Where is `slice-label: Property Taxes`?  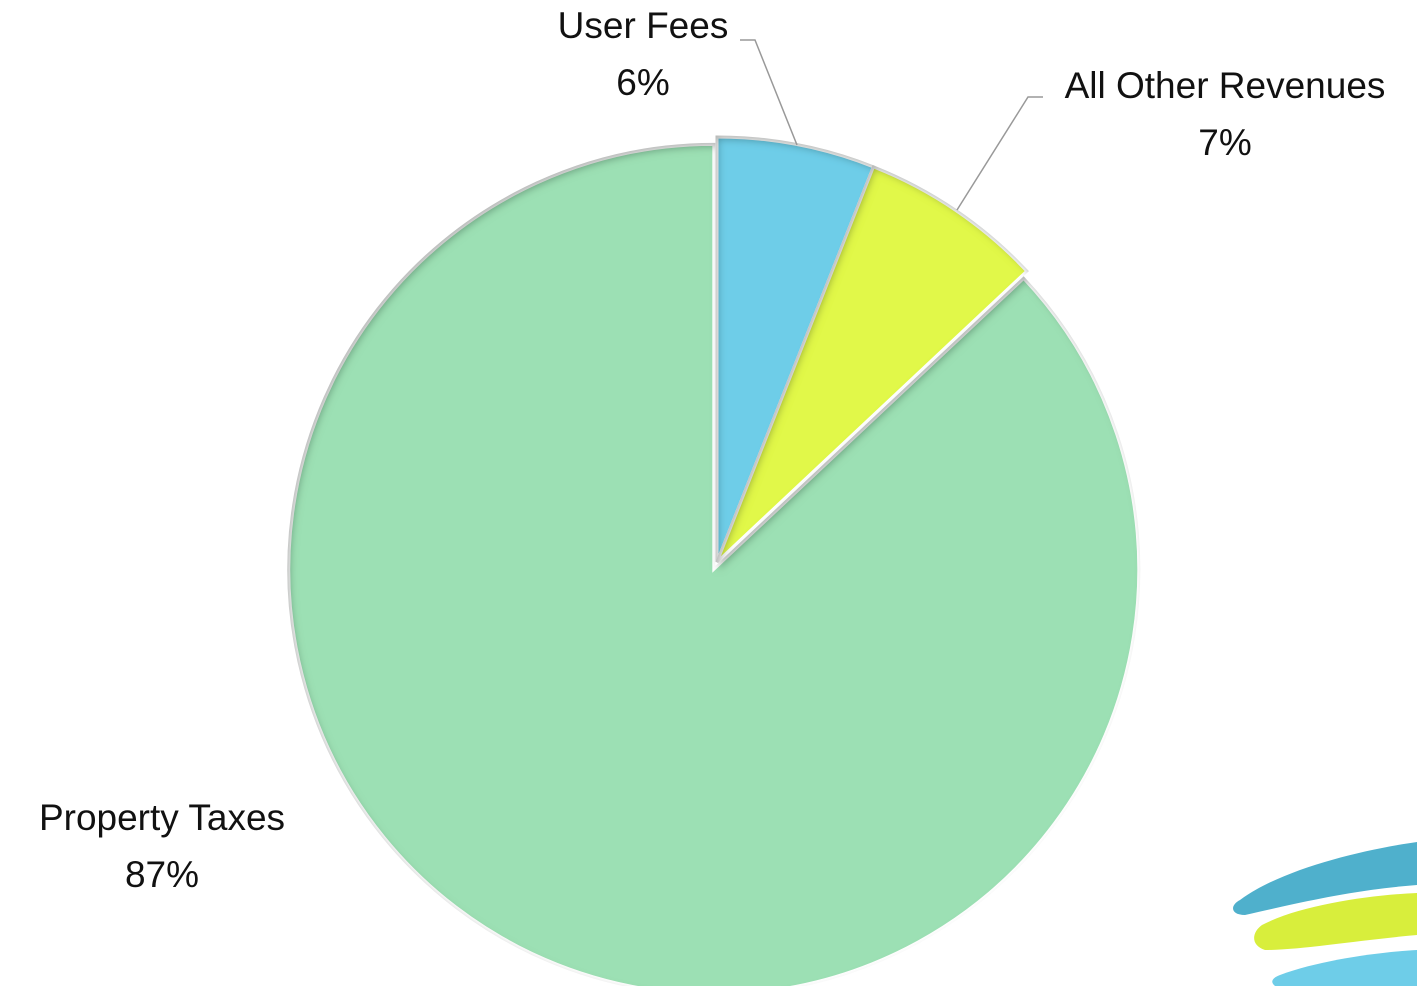 slice-label: Property Taxes is located at coordinates (162, 817).